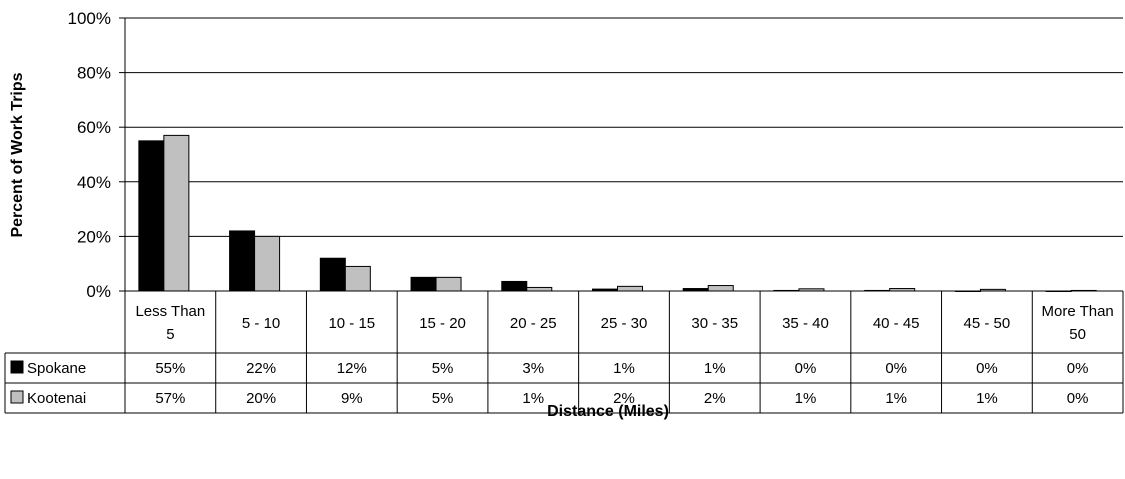  Describe the element at coordinates (170, 368) in the screenshot. I see `data-label: 55%` at that location.